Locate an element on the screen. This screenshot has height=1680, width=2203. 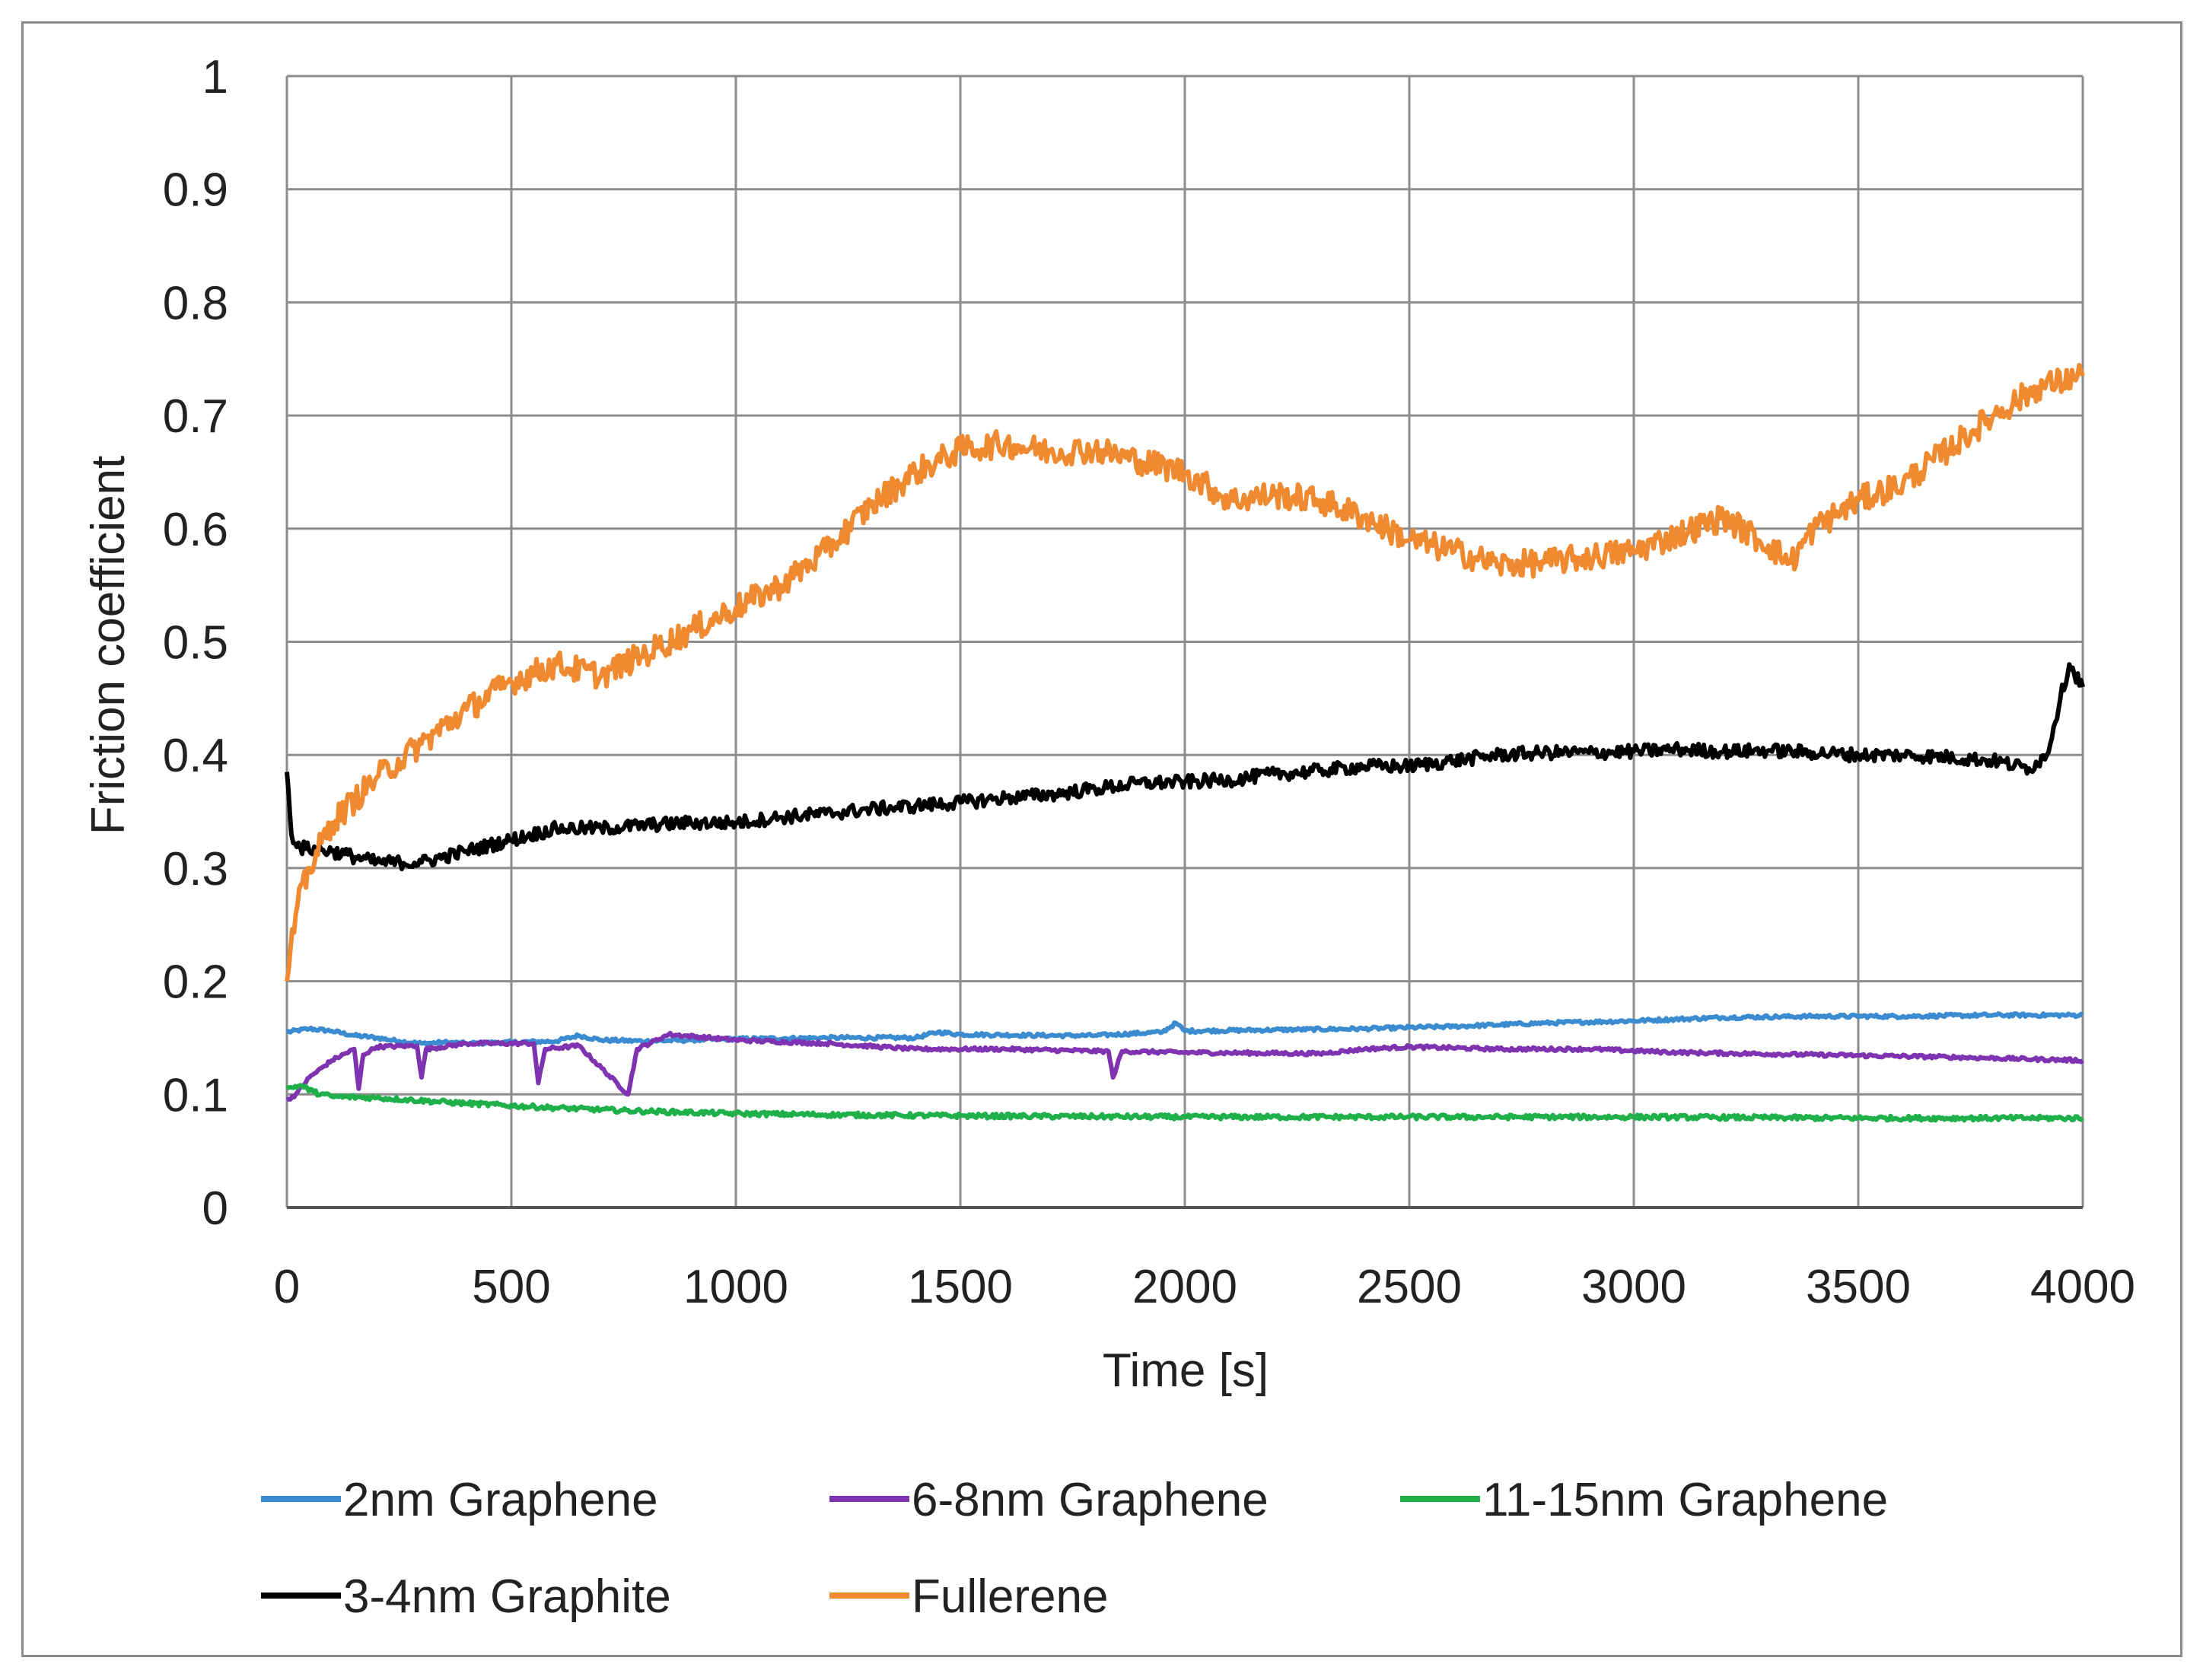
x-tick-label: 2500 is located at coordinates (1409, 1287).